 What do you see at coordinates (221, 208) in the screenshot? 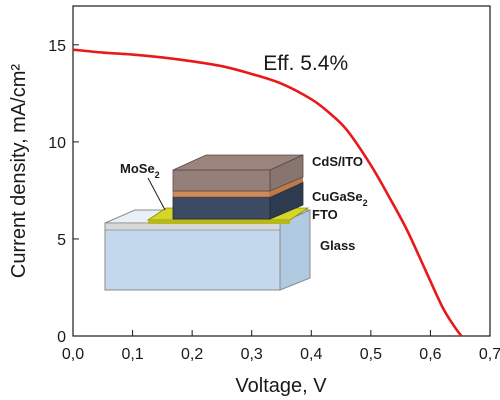
I see `cugase2-front` at bounding box center [221, 208].